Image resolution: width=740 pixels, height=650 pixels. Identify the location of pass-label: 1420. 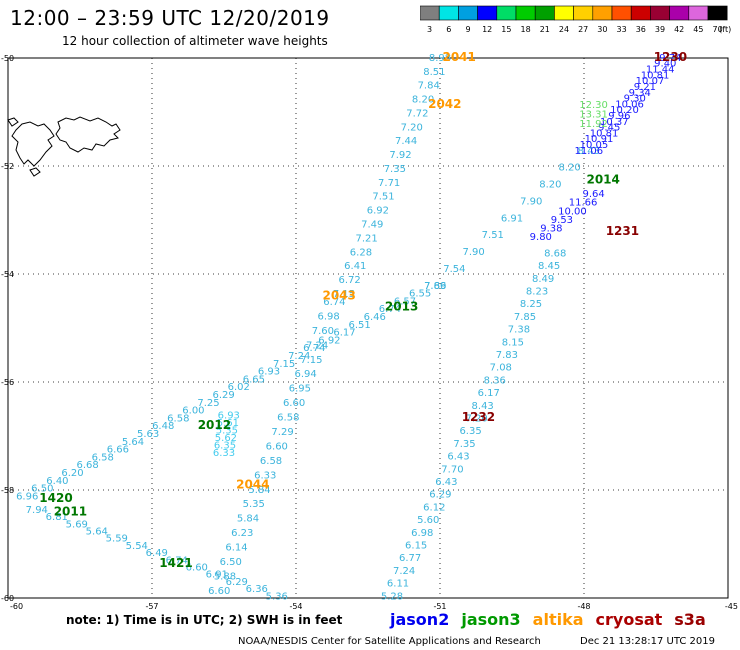
(55, 498).